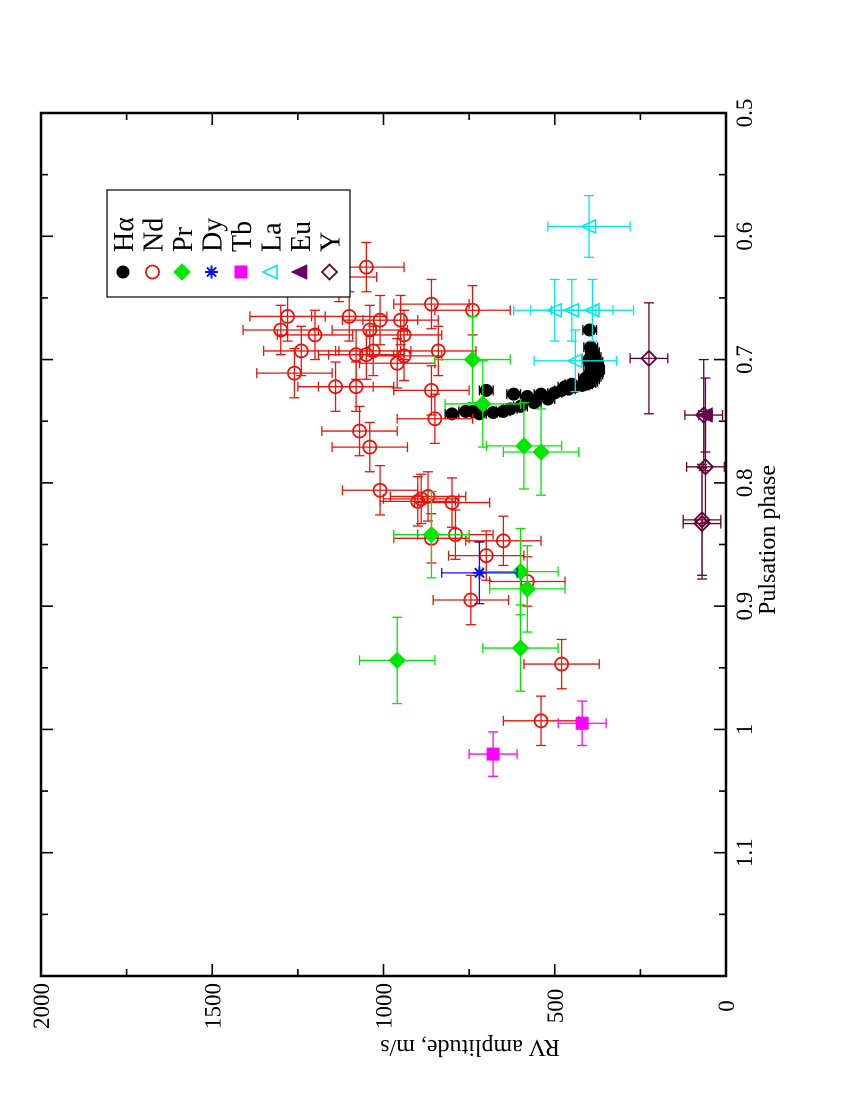 The height and width of the screenshot is (1100, 850). I want to click on legend-box, so click(228, 243).